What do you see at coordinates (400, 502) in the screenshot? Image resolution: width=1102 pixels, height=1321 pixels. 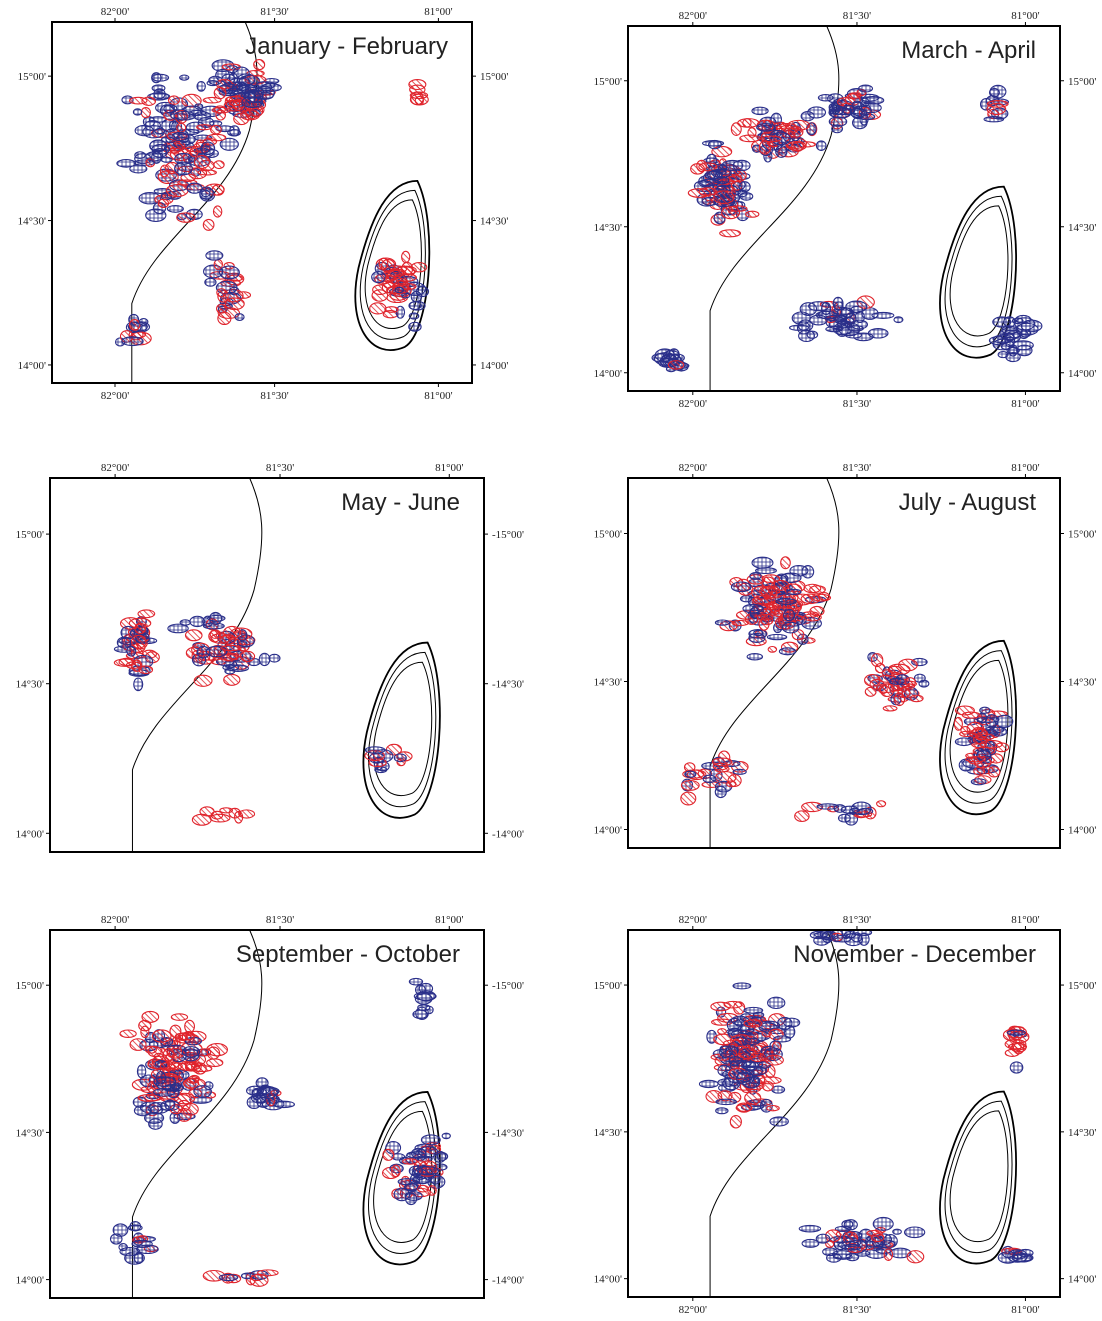 I see `panel-title: May - June` at bounding box center [400, 502].